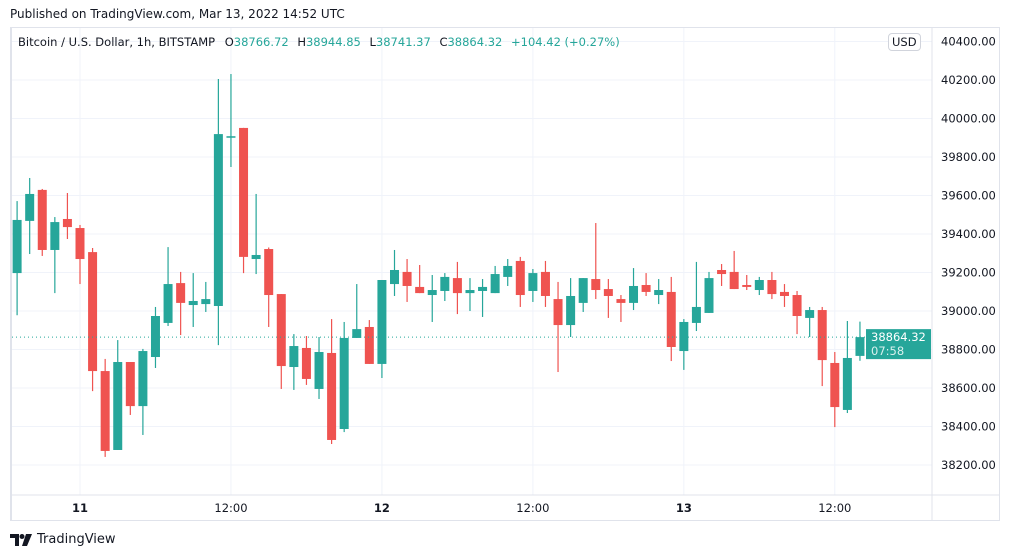 The image size is (1012, 558). Describe the element at coordinates (968, 119) in the screenshot. I see `price-tick-label: 40000.00` at that location.